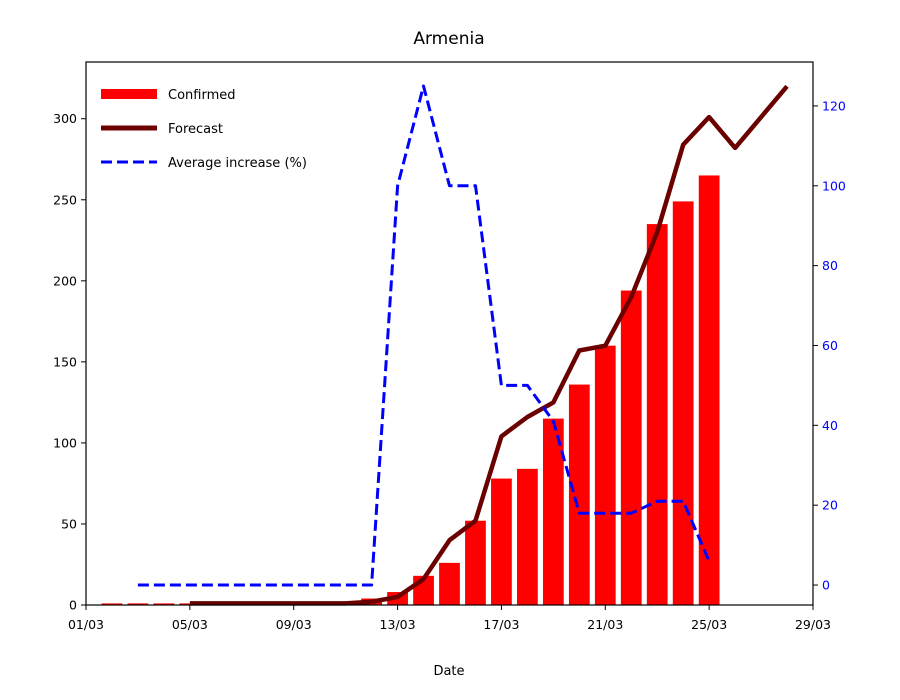 The image size is (900, 700). Describe the element at coordinates (65, 361) in the screenshot. I see `y-tick-label-left: 150` at that location.